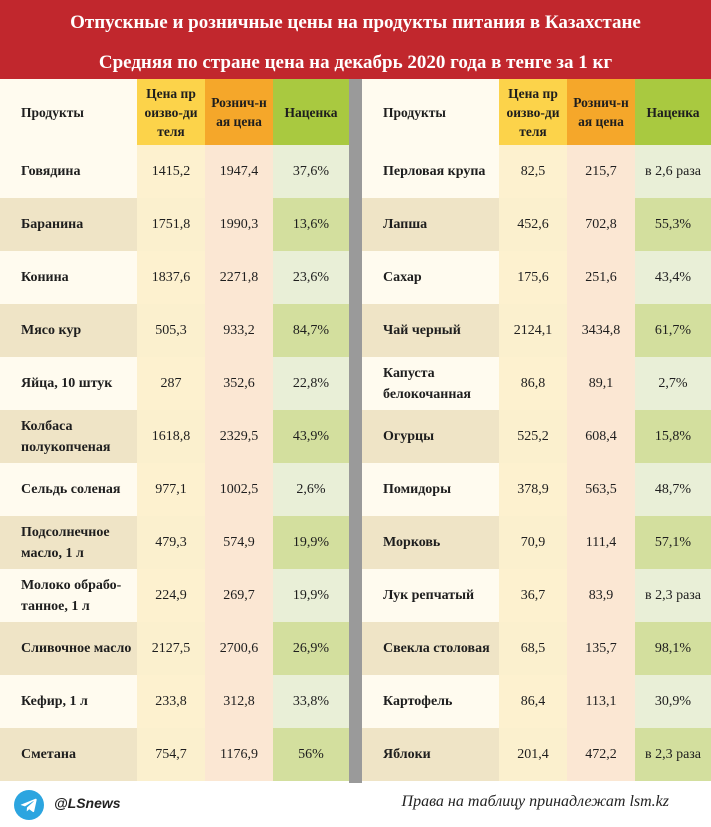 The height and width of the screenshot is (827, 711). Describe the element at coordinates (673, 383) in the screenshot. I see `markup-cell: 2,7%` at that location.